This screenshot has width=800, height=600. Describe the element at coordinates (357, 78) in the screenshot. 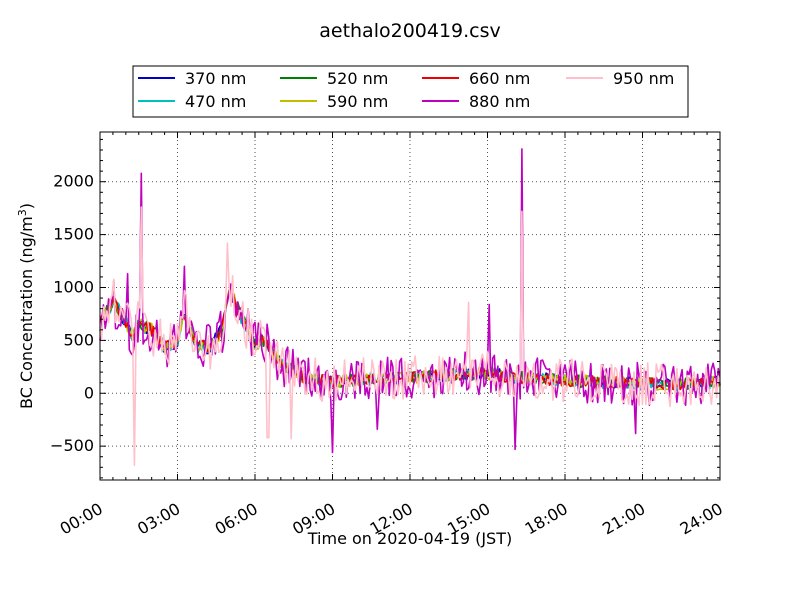

I see `legend-label: 520 nm` at that location.